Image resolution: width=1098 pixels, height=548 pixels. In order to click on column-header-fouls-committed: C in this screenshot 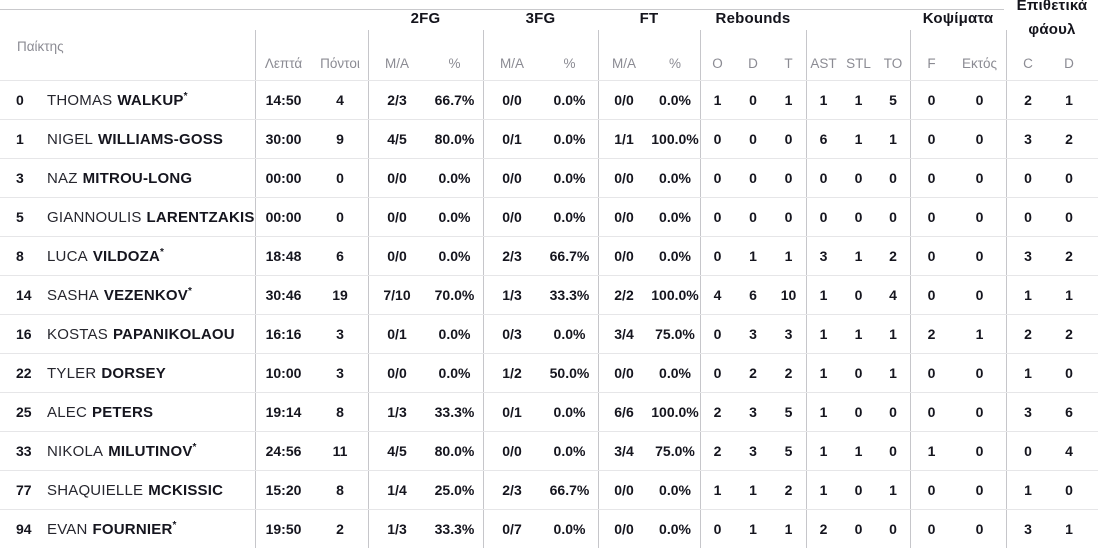, I will do `click(1028, 63)`.